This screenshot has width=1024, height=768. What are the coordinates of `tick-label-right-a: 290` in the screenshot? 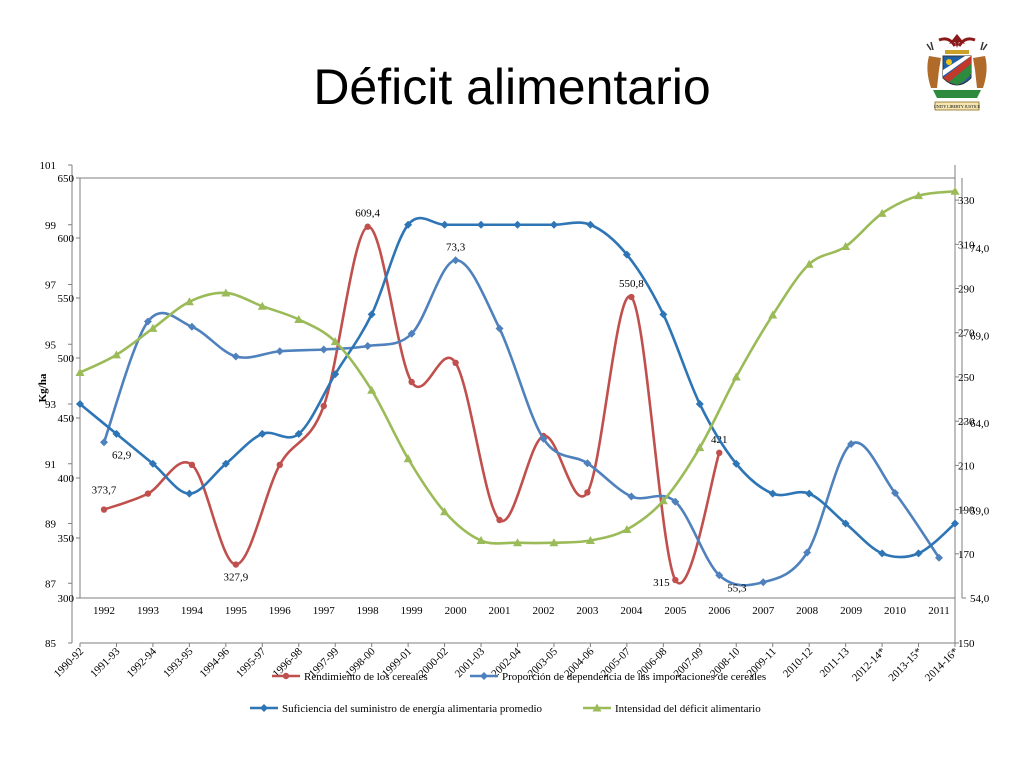 It's located at (966, 290).